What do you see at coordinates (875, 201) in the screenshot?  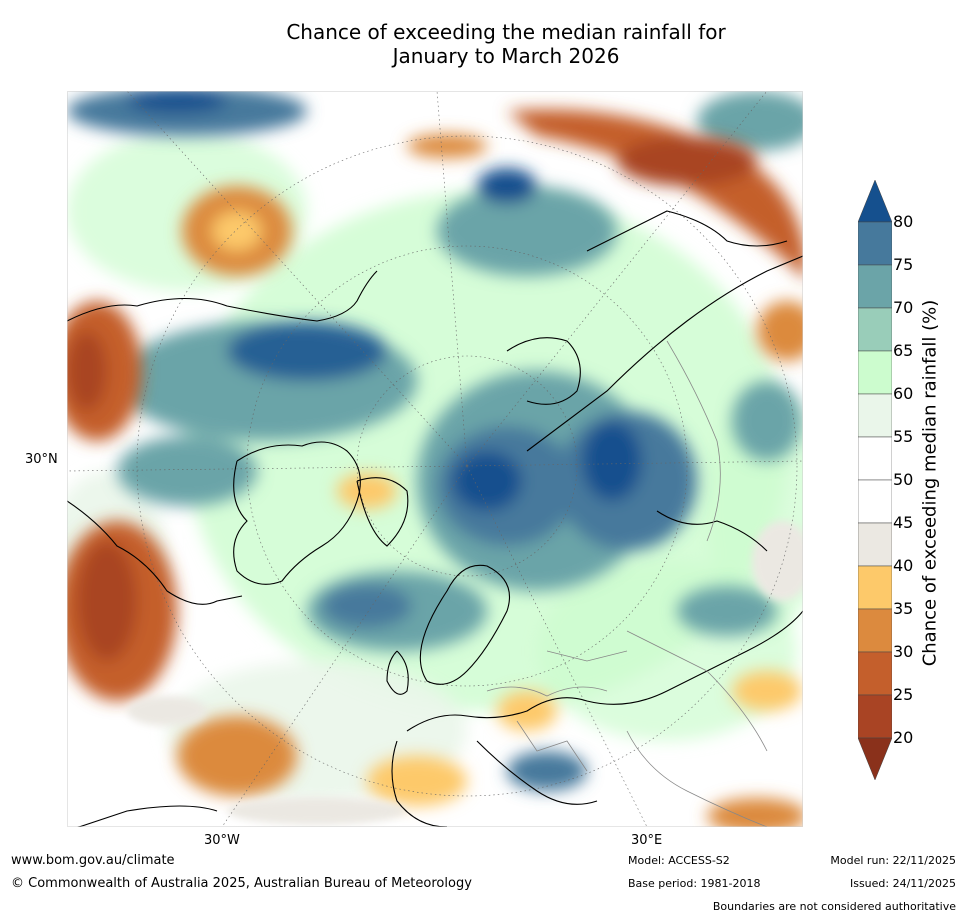 I see `colorbar-extend-top` at bounding box center [875, 201].